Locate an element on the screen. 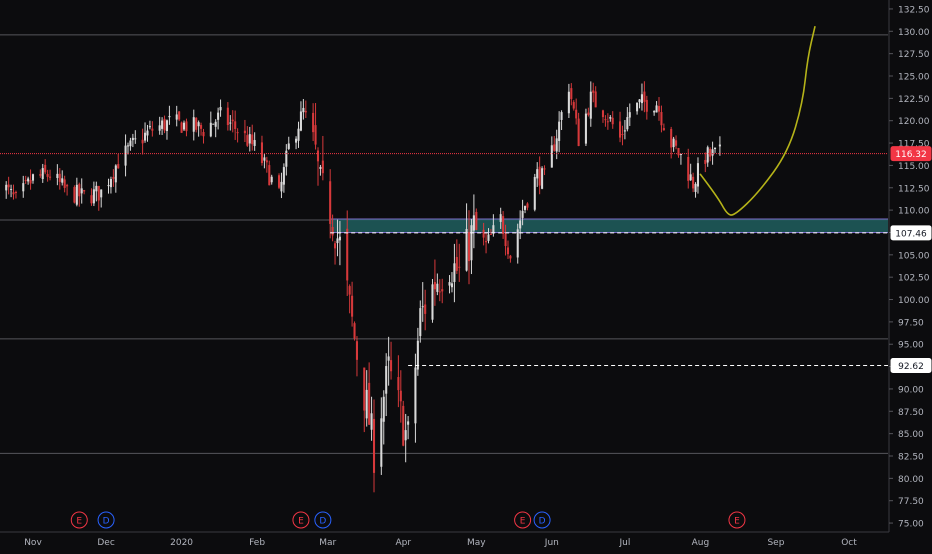 This screenshot has height=554, width=932. event-marker: D is located at coordinates (542, 520).